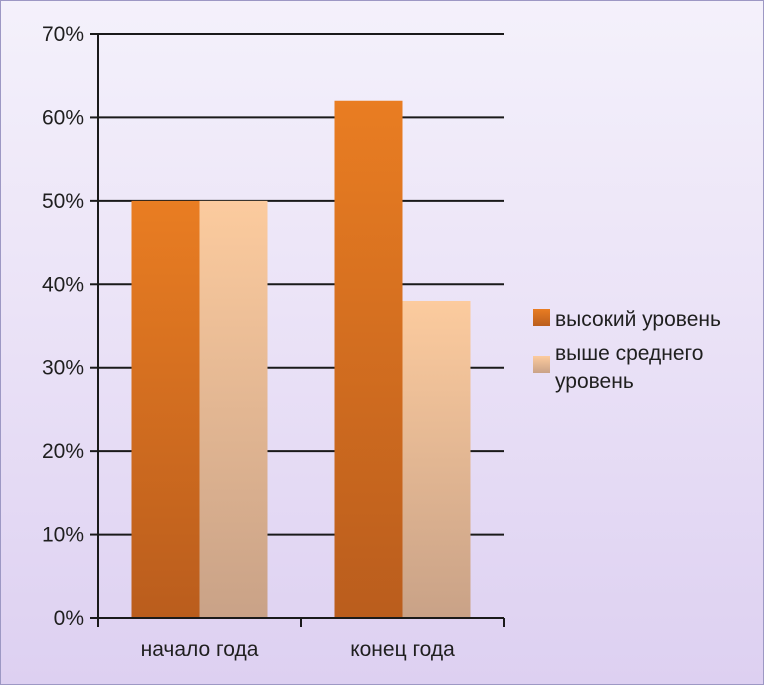 Image resolution: width=764 pixels, height=686 pixels. Describe the element at coordinates (69, 618) in the screenshot. I see `y-tick-label: 0%` at that location.